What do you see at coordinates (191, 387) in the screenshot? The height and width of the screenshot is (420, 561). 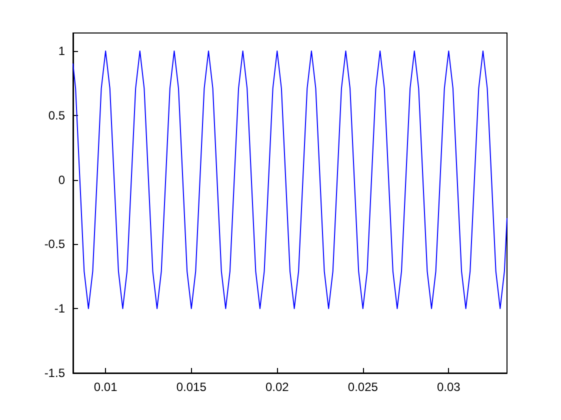 I see `x-tick-label: 0.015` at bounding box center [191, 387].